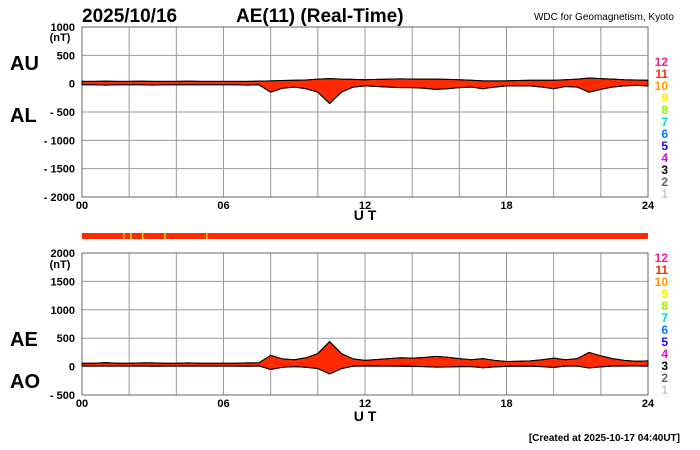 The image size is (700, 450). I want to click on y-tick-label: - 2000, so click(59, 198).